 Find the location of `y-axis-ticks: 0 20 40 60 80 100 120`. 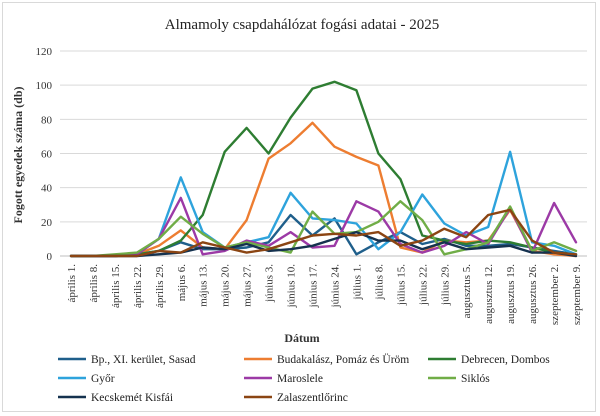

y-axis-ticks: 0 20 40 60 80 100 120 is located at coordinates (44, 154).